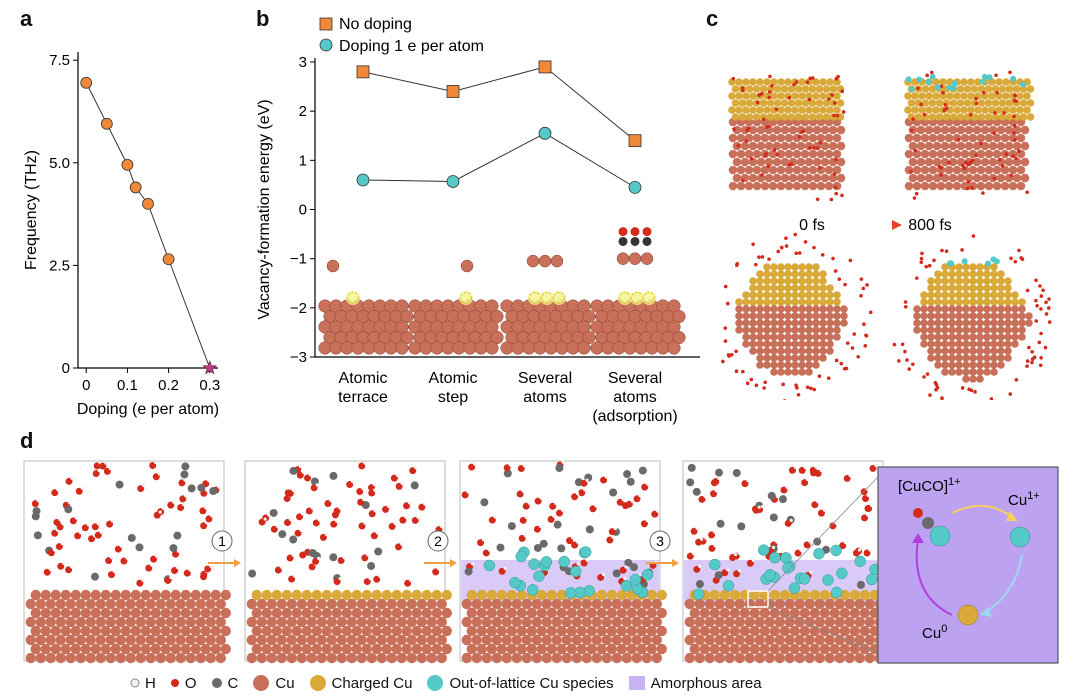  Describe the element at coordinates (59, 265) in the screenshot. I see `y-tick-label: 2.5` at that location.